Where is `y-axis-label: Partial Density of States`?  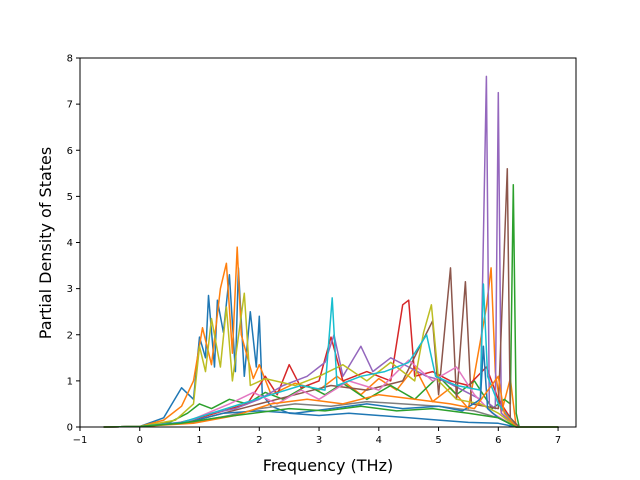 y-axis-label: Partial Density of States is located at coordinates (45, 243).